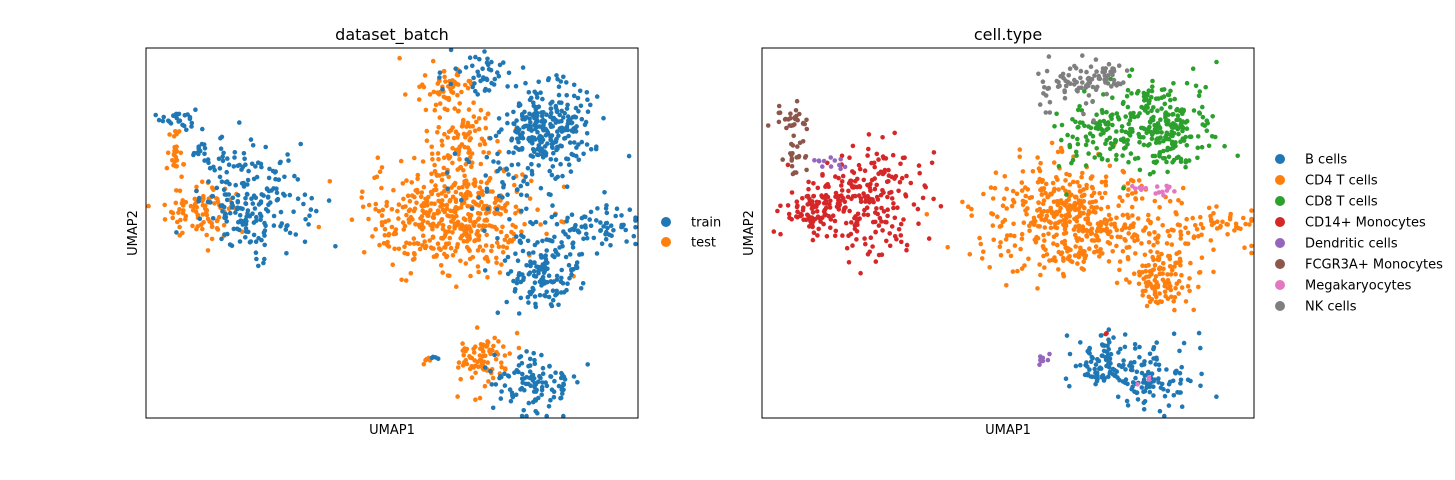 The height and width of the screenshot is (480, 1455). Describe the element at coordinates (1341, 181) in the screenshot. I see `legend-label: CD4 T cells` at that location.